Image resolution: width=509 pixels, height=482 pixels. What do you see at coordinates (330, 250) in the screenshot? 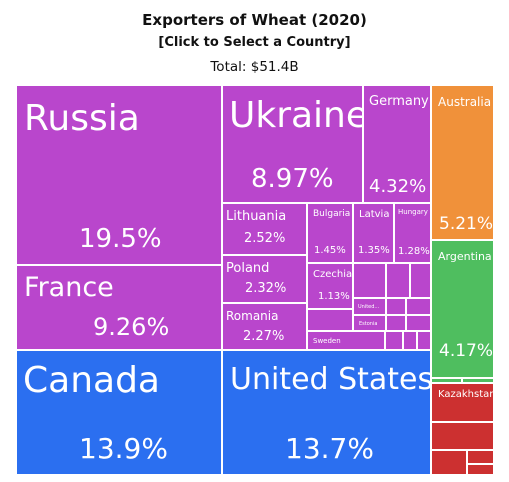
I see `tile-value-bulgaria: 1.45%` at bounding box center [330, 250].